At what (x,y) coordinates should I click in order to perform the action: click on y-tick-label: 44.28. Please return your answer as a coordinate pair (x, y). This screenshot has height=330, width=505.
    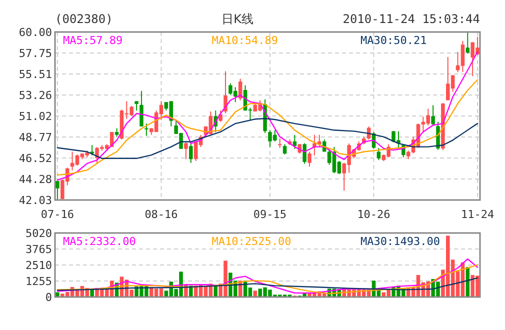
    Looking at the image, I should click on (35, 179).